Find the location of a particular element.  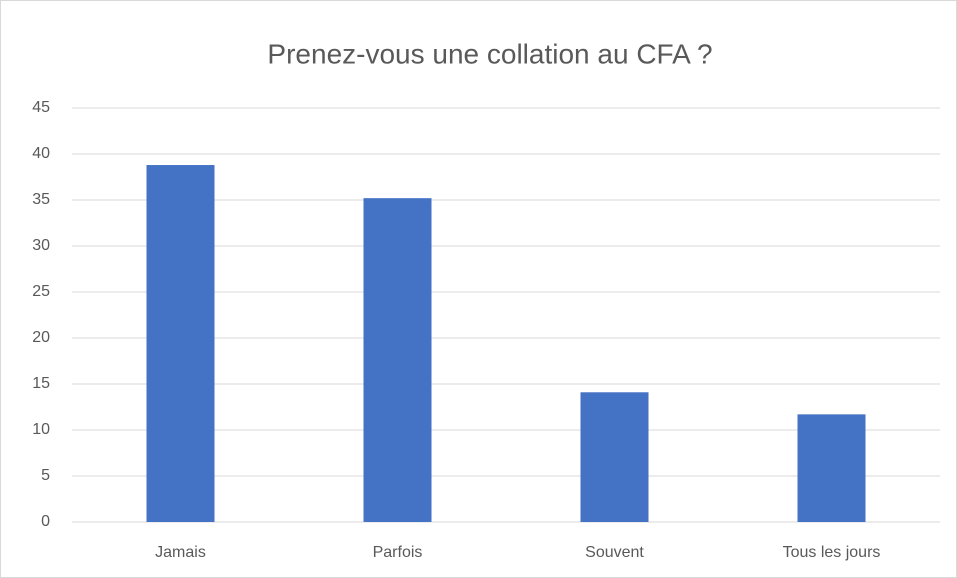

y-tick-label: 40 is located at coordinates (41, 153).